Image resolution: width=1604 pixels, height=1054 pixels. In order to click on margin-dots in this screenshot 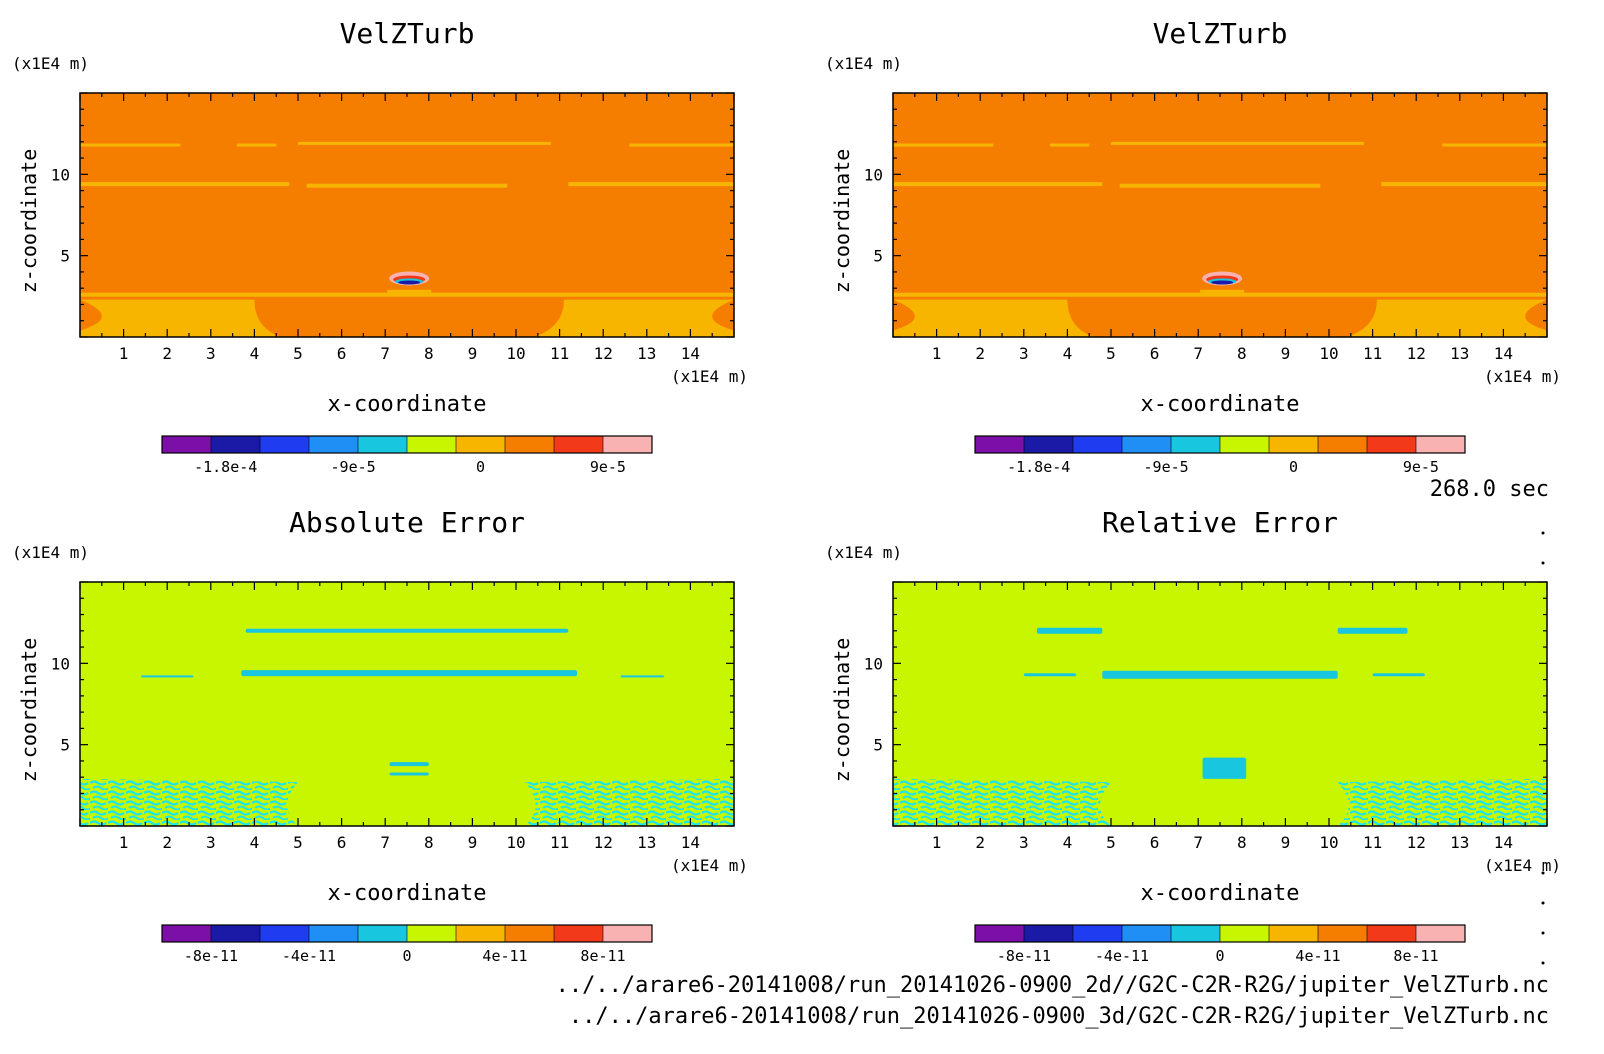, I will do `click(1543, 748)`.